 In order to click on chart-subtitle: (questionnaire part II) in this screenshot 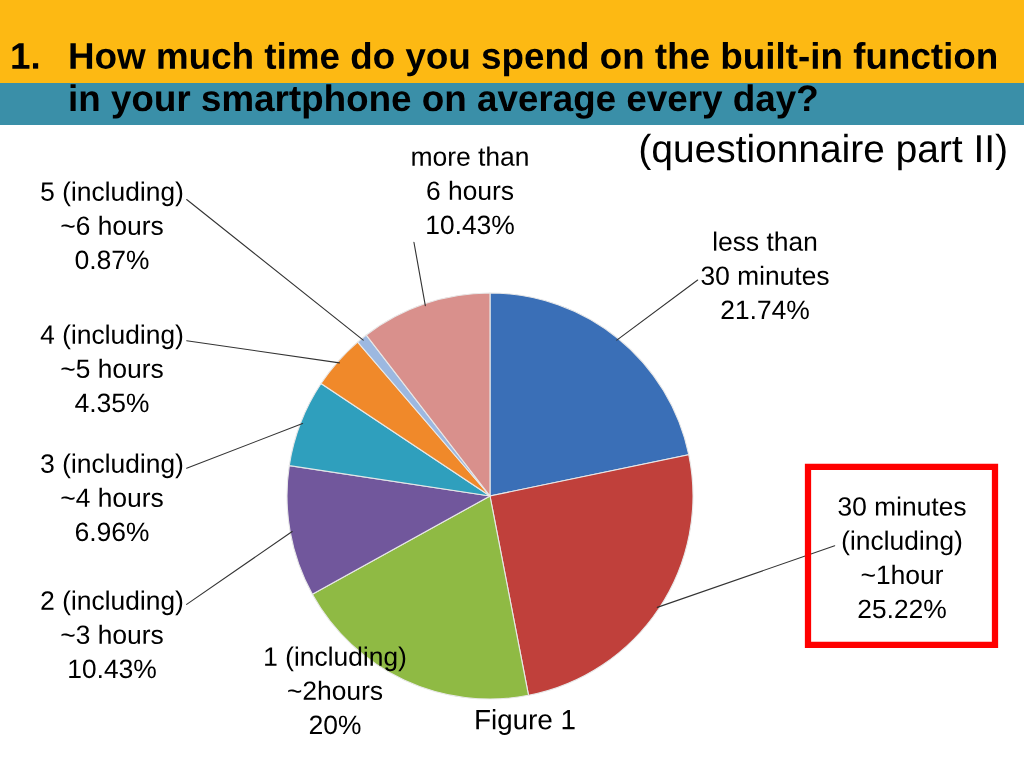, I will do `click(823, 152)`.